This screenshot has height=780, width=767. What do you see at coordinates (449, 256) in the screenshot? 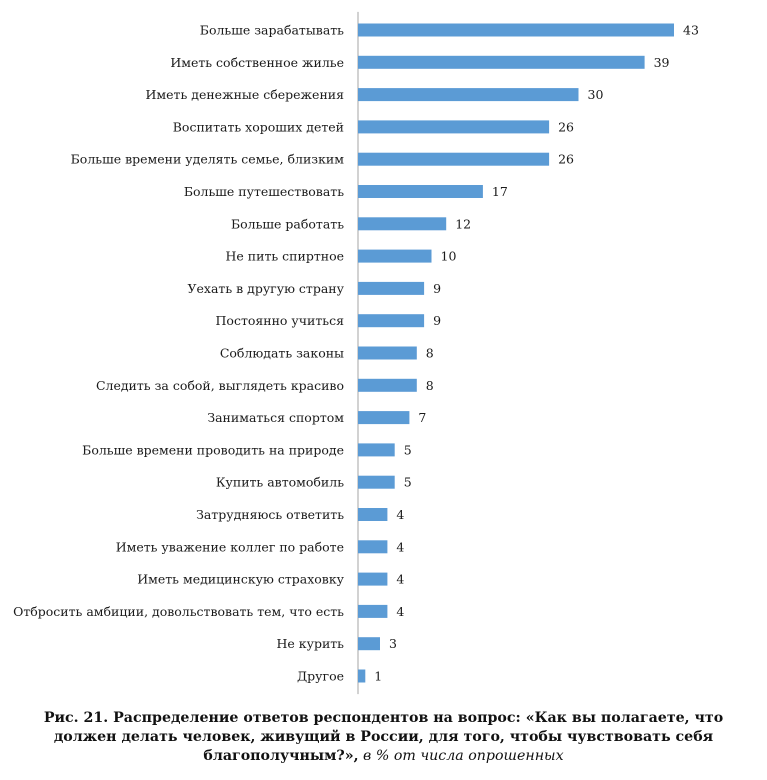
I see `value-label: 10` at bounding box center [449, 256].